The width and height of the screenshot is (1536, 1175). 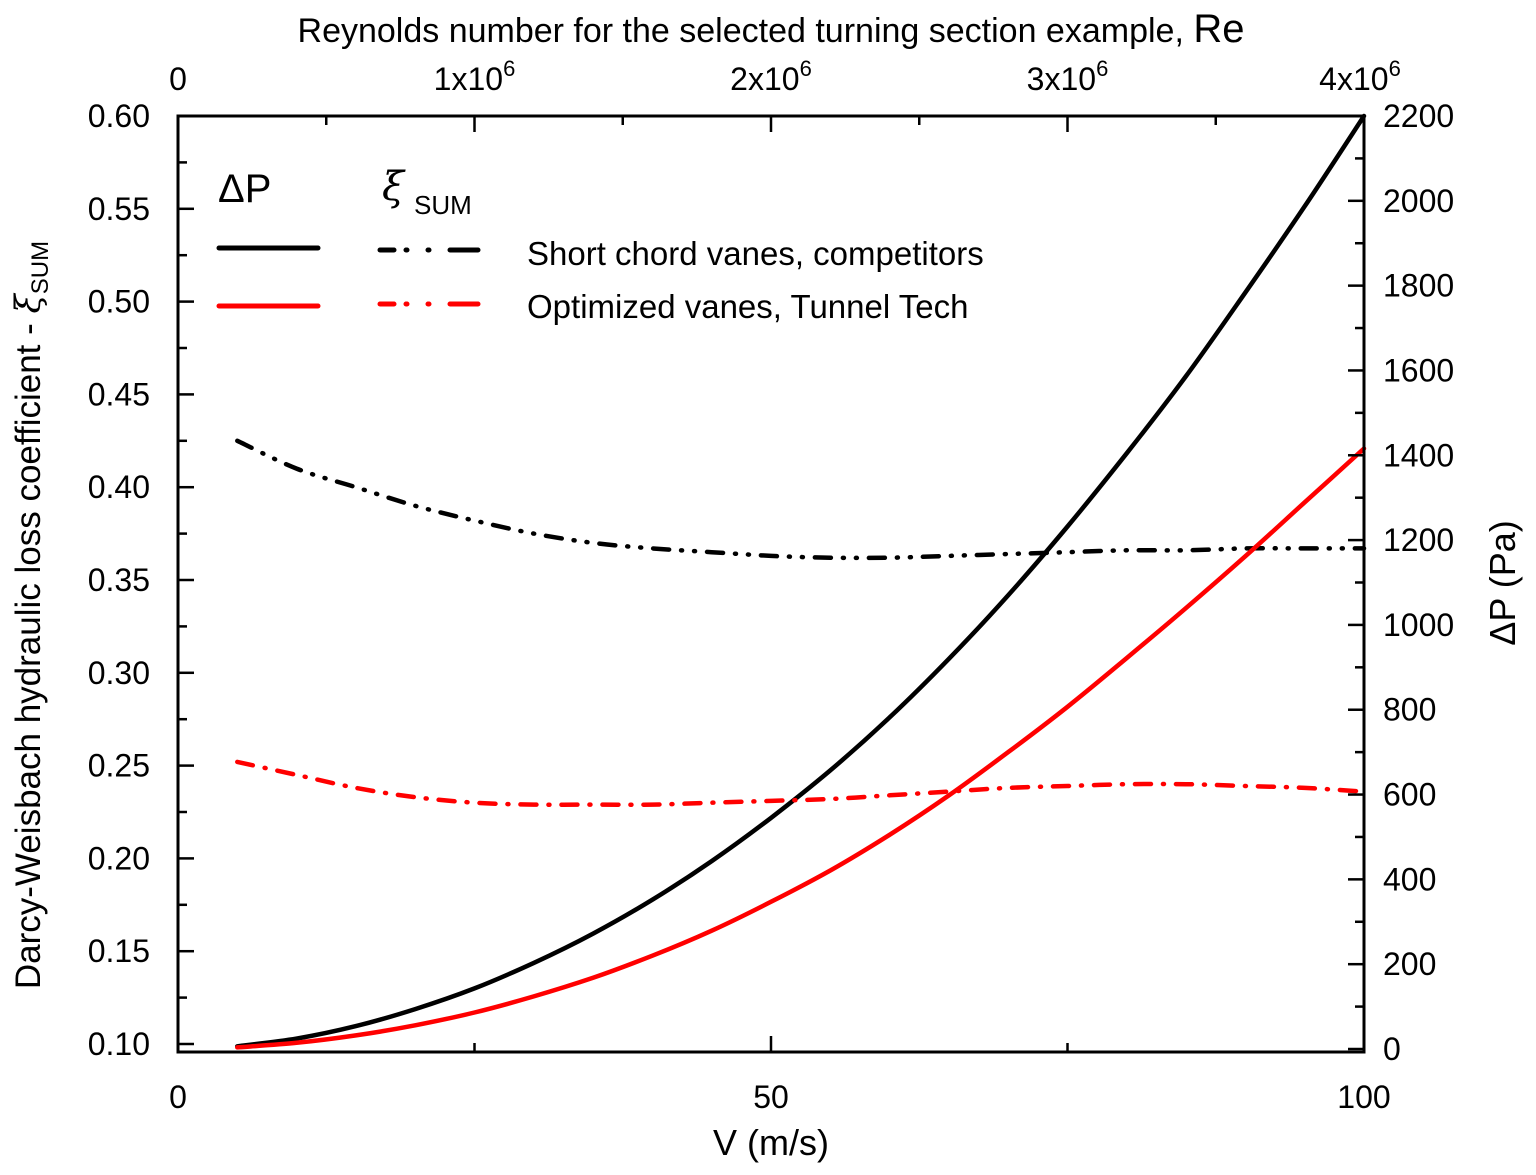 What do you see at coordinates (119, 858) in the screenshot?
I see `y-left-tick-label: 0.20` at bounding box center [119, 858].